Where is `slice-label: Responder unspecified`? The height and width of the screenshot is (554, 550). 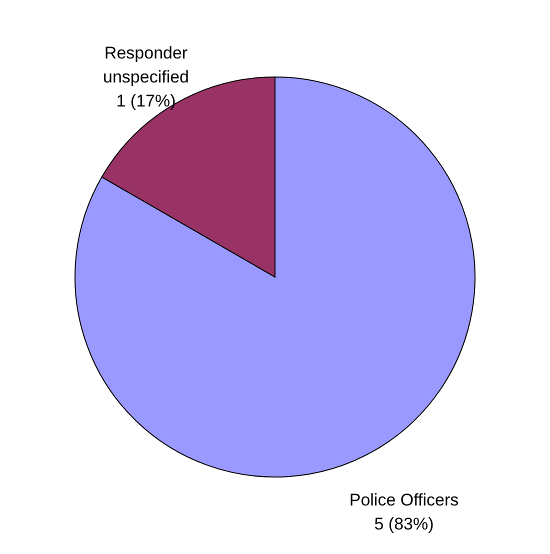
slice-label: Responder unspecified is located at coordinates (146, 65).